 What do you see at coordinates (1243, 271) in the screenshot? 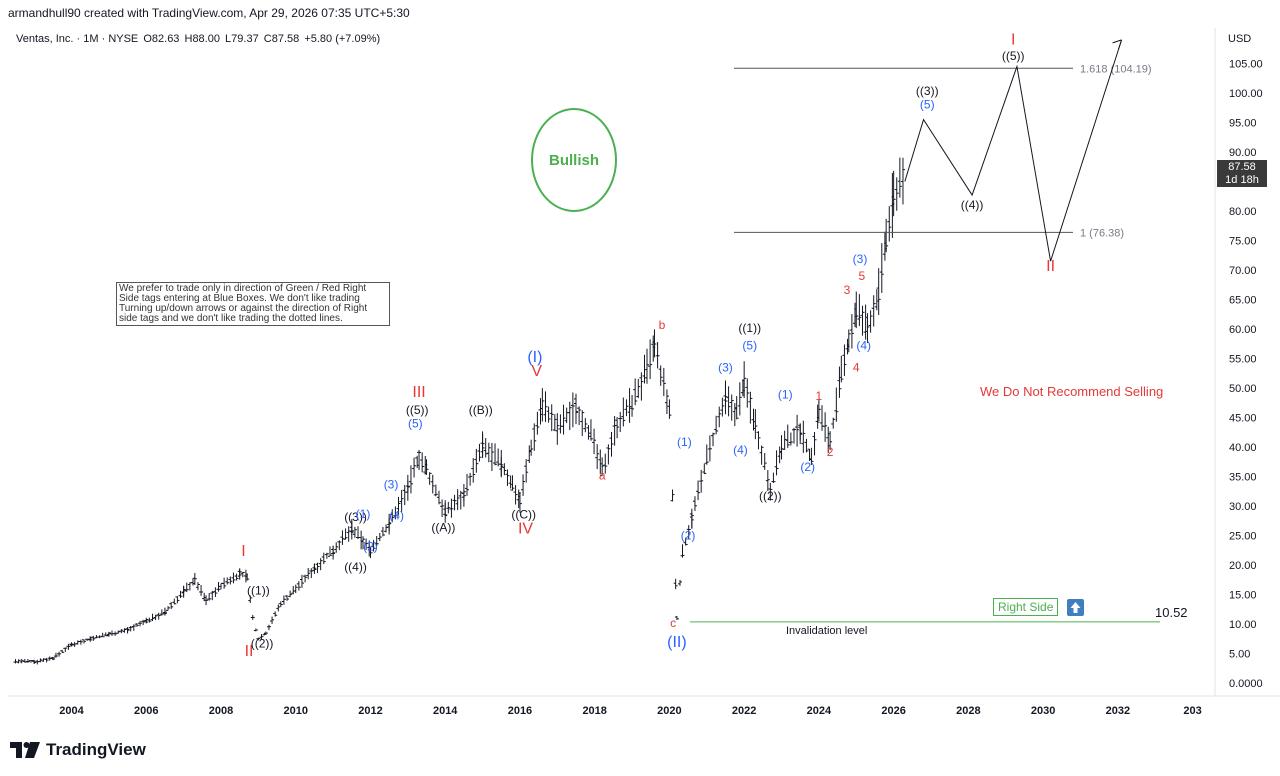
I see `y-tick-label: 70.00` at bounding box center [1243, 271].